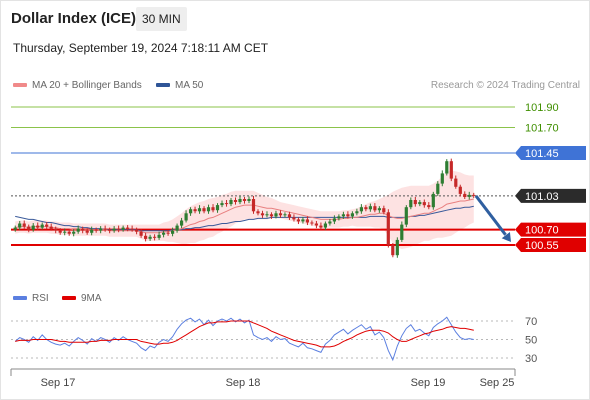  I want to click on forecast-arrow-shaft, so click(490, 215).